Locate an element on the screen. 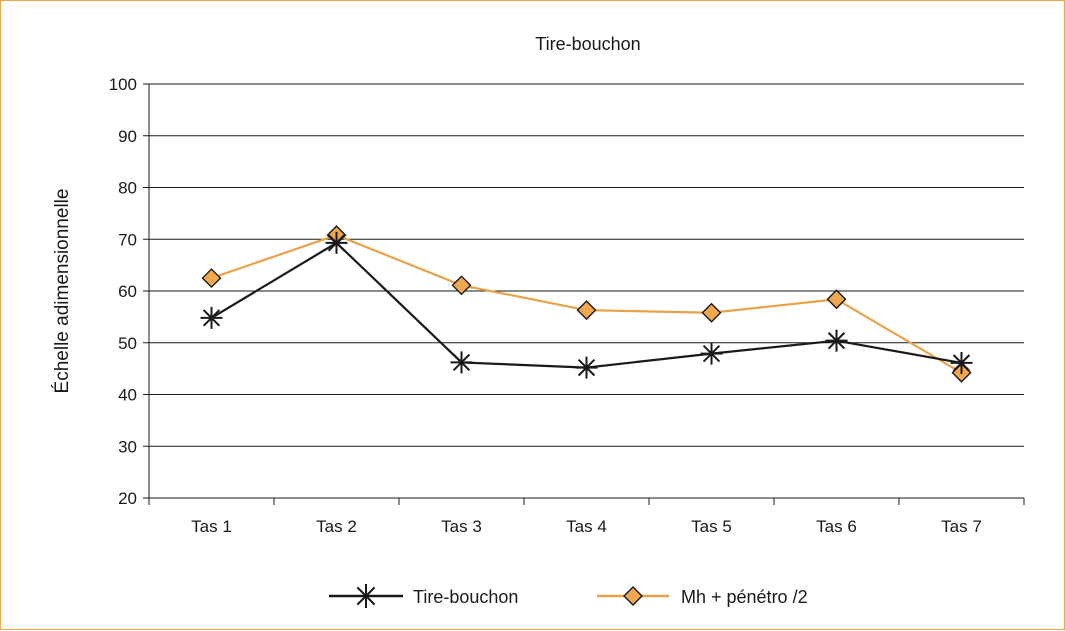 The image size is (1065, 631). x-tick-label: Tas 6 is located at coordinates (836, 526).